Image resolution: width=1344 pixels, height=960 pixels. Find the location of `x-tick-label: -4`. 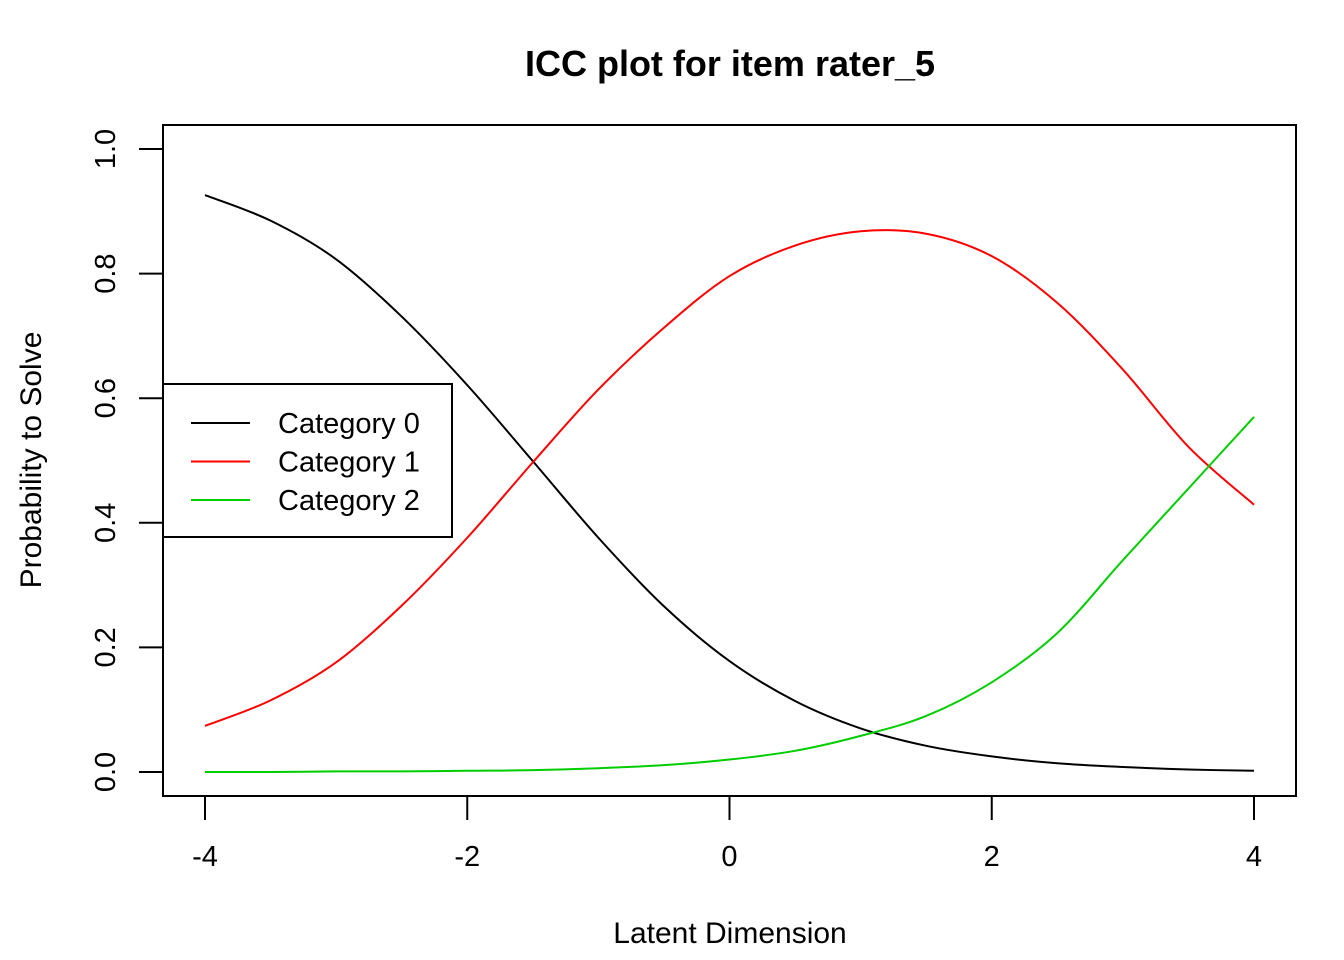

x-tick-label: -4 is located at coordinates (205, 857).